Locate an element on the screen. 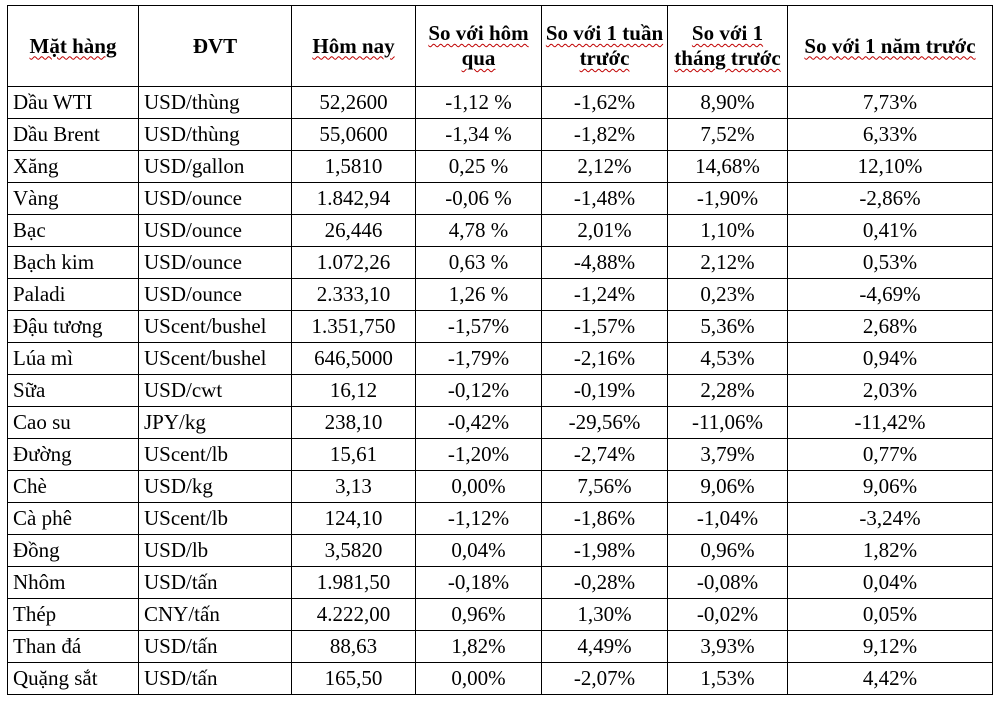 The width and height of the screenshot is (1001, 705). table-row: Bạc USD/ounce 26,446 4,78 % 2,01% 1,10% 0,41% is located at coordinates (500, 230).